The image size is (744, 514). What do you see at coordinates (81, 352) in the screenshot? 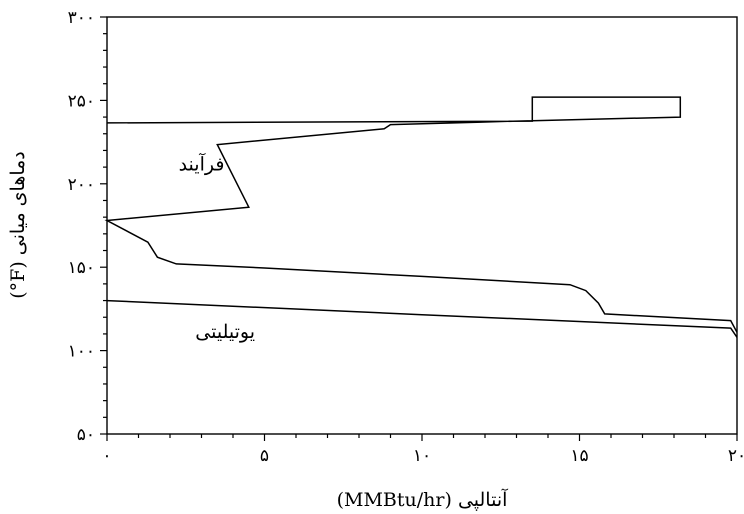
I see `y-tick-label: ۱۰۰` at bounding box center [81, 352].